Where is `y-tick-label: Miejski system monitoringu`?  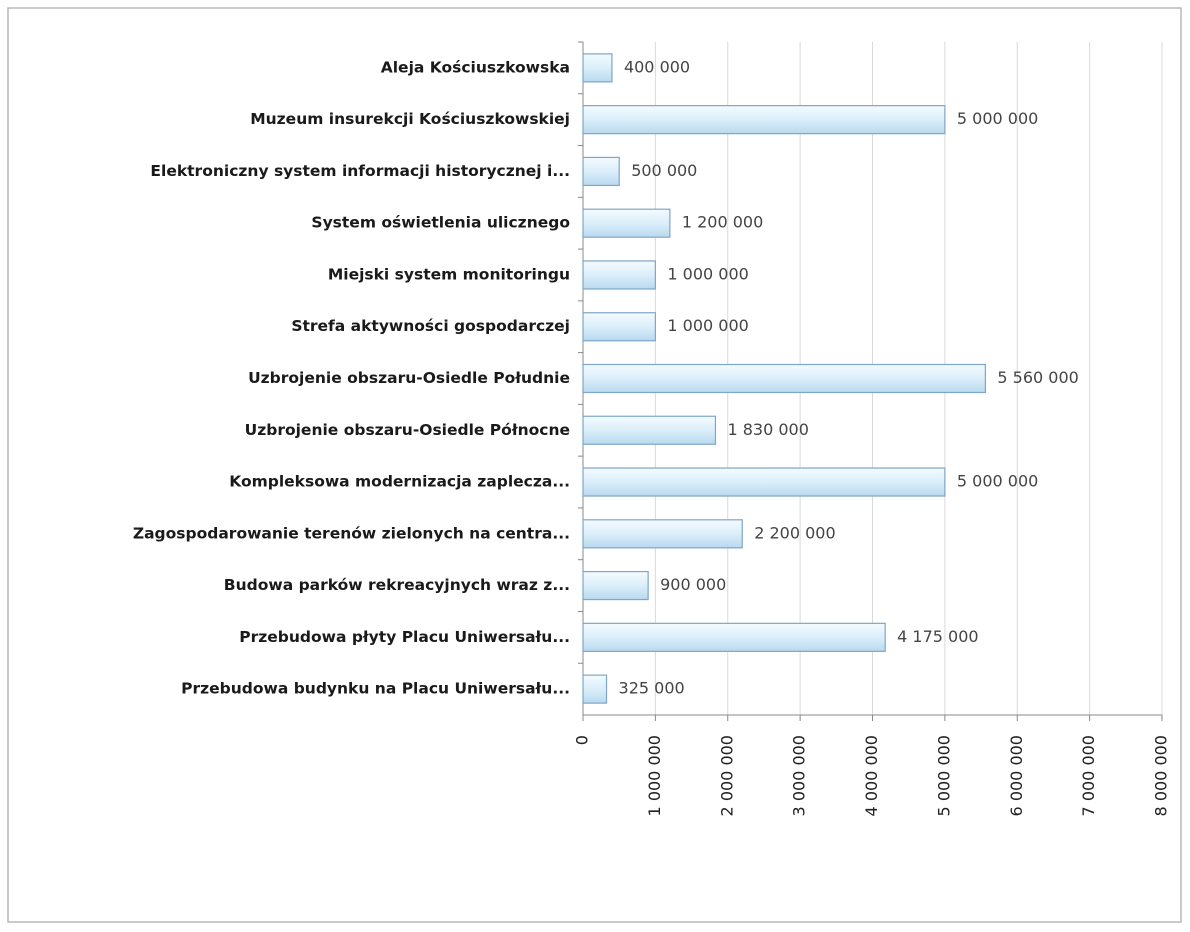
y-tick-label: Miejski system monitoringu is located at coordinates (449, 274).